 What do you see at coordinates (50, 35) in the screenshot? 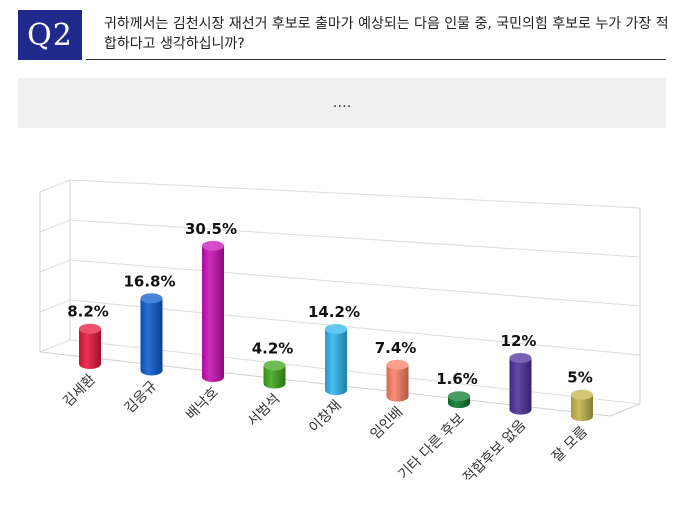
I see `question-number-badge: Q2` at bounding box center [50, 35].